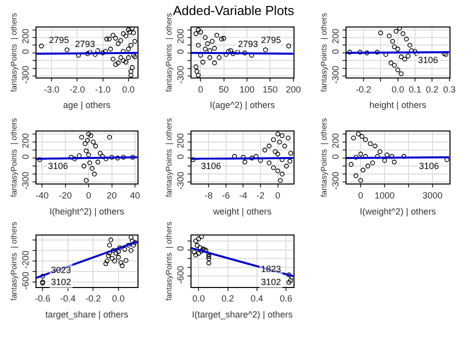 This screenshot has width=474, height=338. Describe the element at coordinates (398, 105) in the screenshot. I see `x-axis-title: height | others` at that location.